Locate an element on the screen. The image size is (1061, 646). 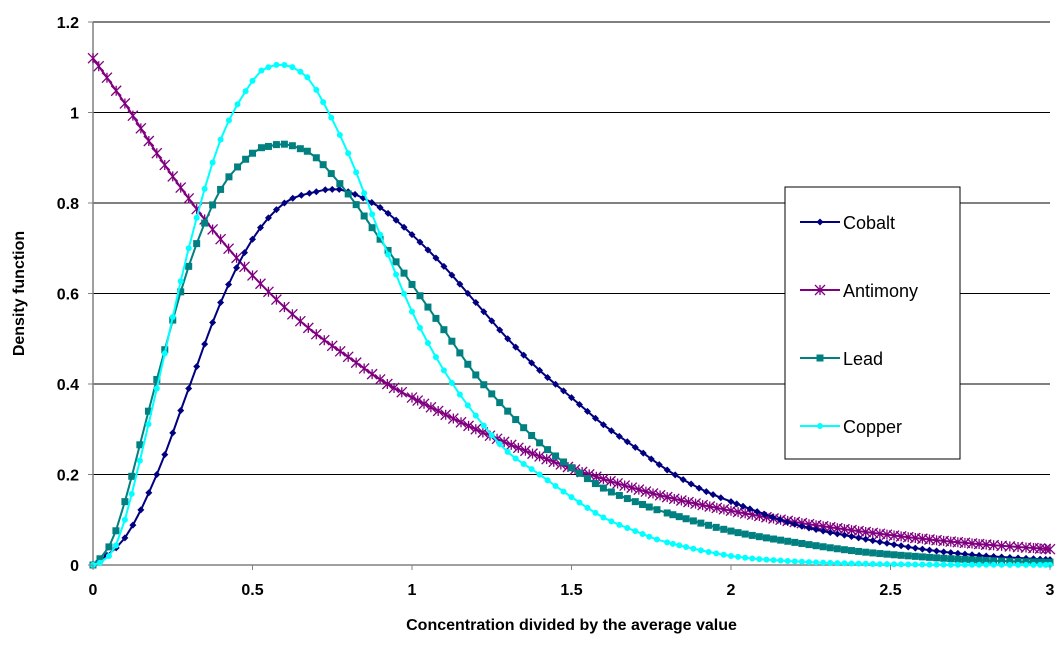
legend-marker is located at coordinates (820, 222).